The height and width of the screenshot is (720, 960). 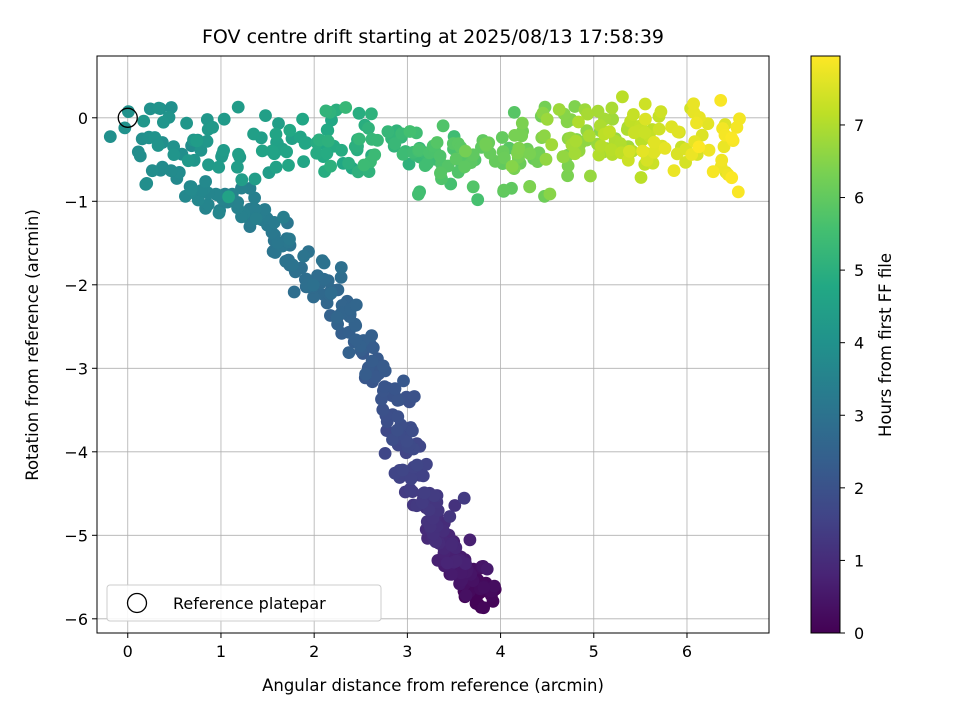 I want to click on colorbar-frame, so click(x=825, y=344).